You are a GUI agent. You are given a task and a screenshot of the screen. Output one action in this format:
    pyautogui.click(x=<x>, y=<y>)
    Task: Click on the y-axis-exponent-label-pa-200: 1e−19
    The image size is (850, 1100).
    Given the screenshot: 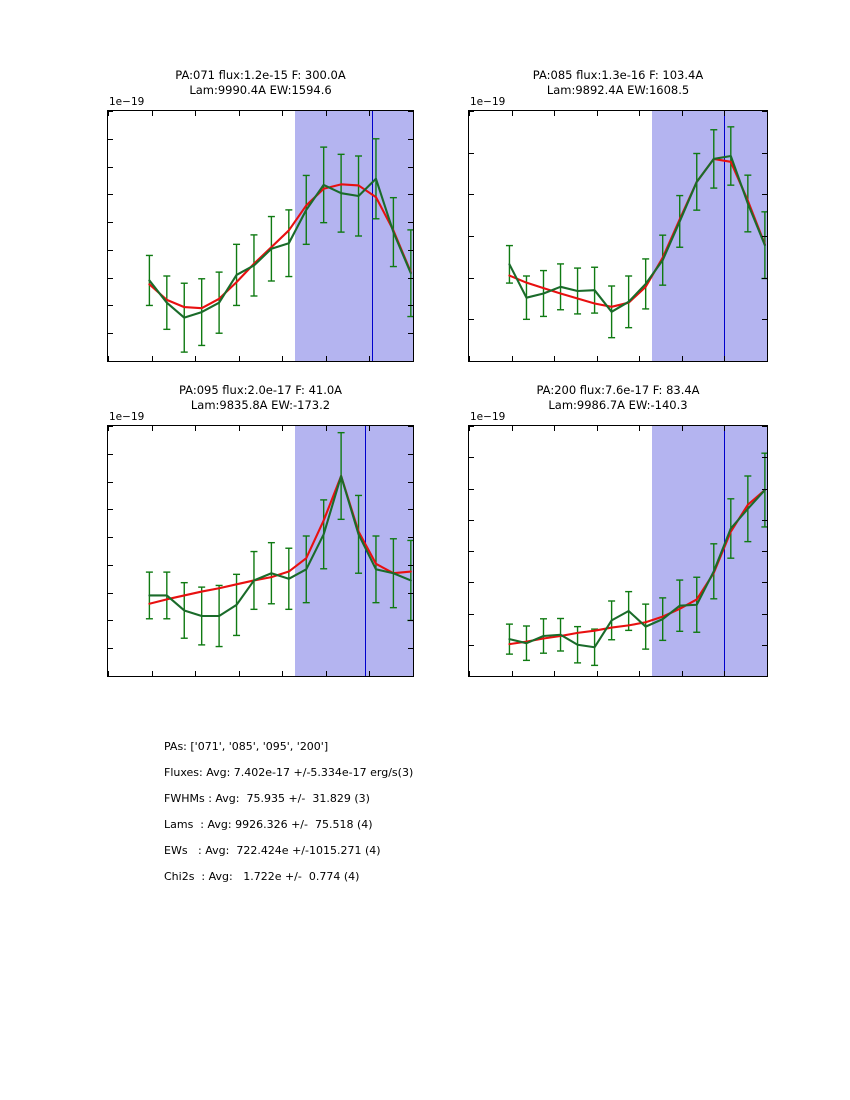 What is the action you would take?
    pyautogui.click(x=488, y=417)
    